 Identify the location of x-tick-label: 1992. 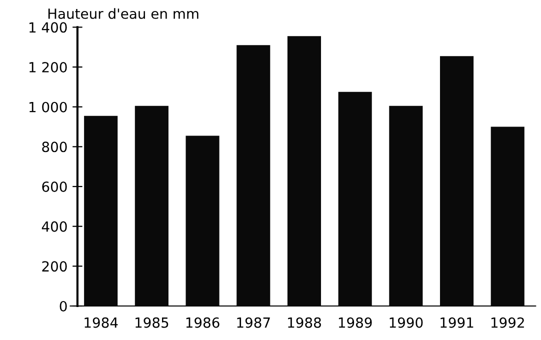
(507, 322).